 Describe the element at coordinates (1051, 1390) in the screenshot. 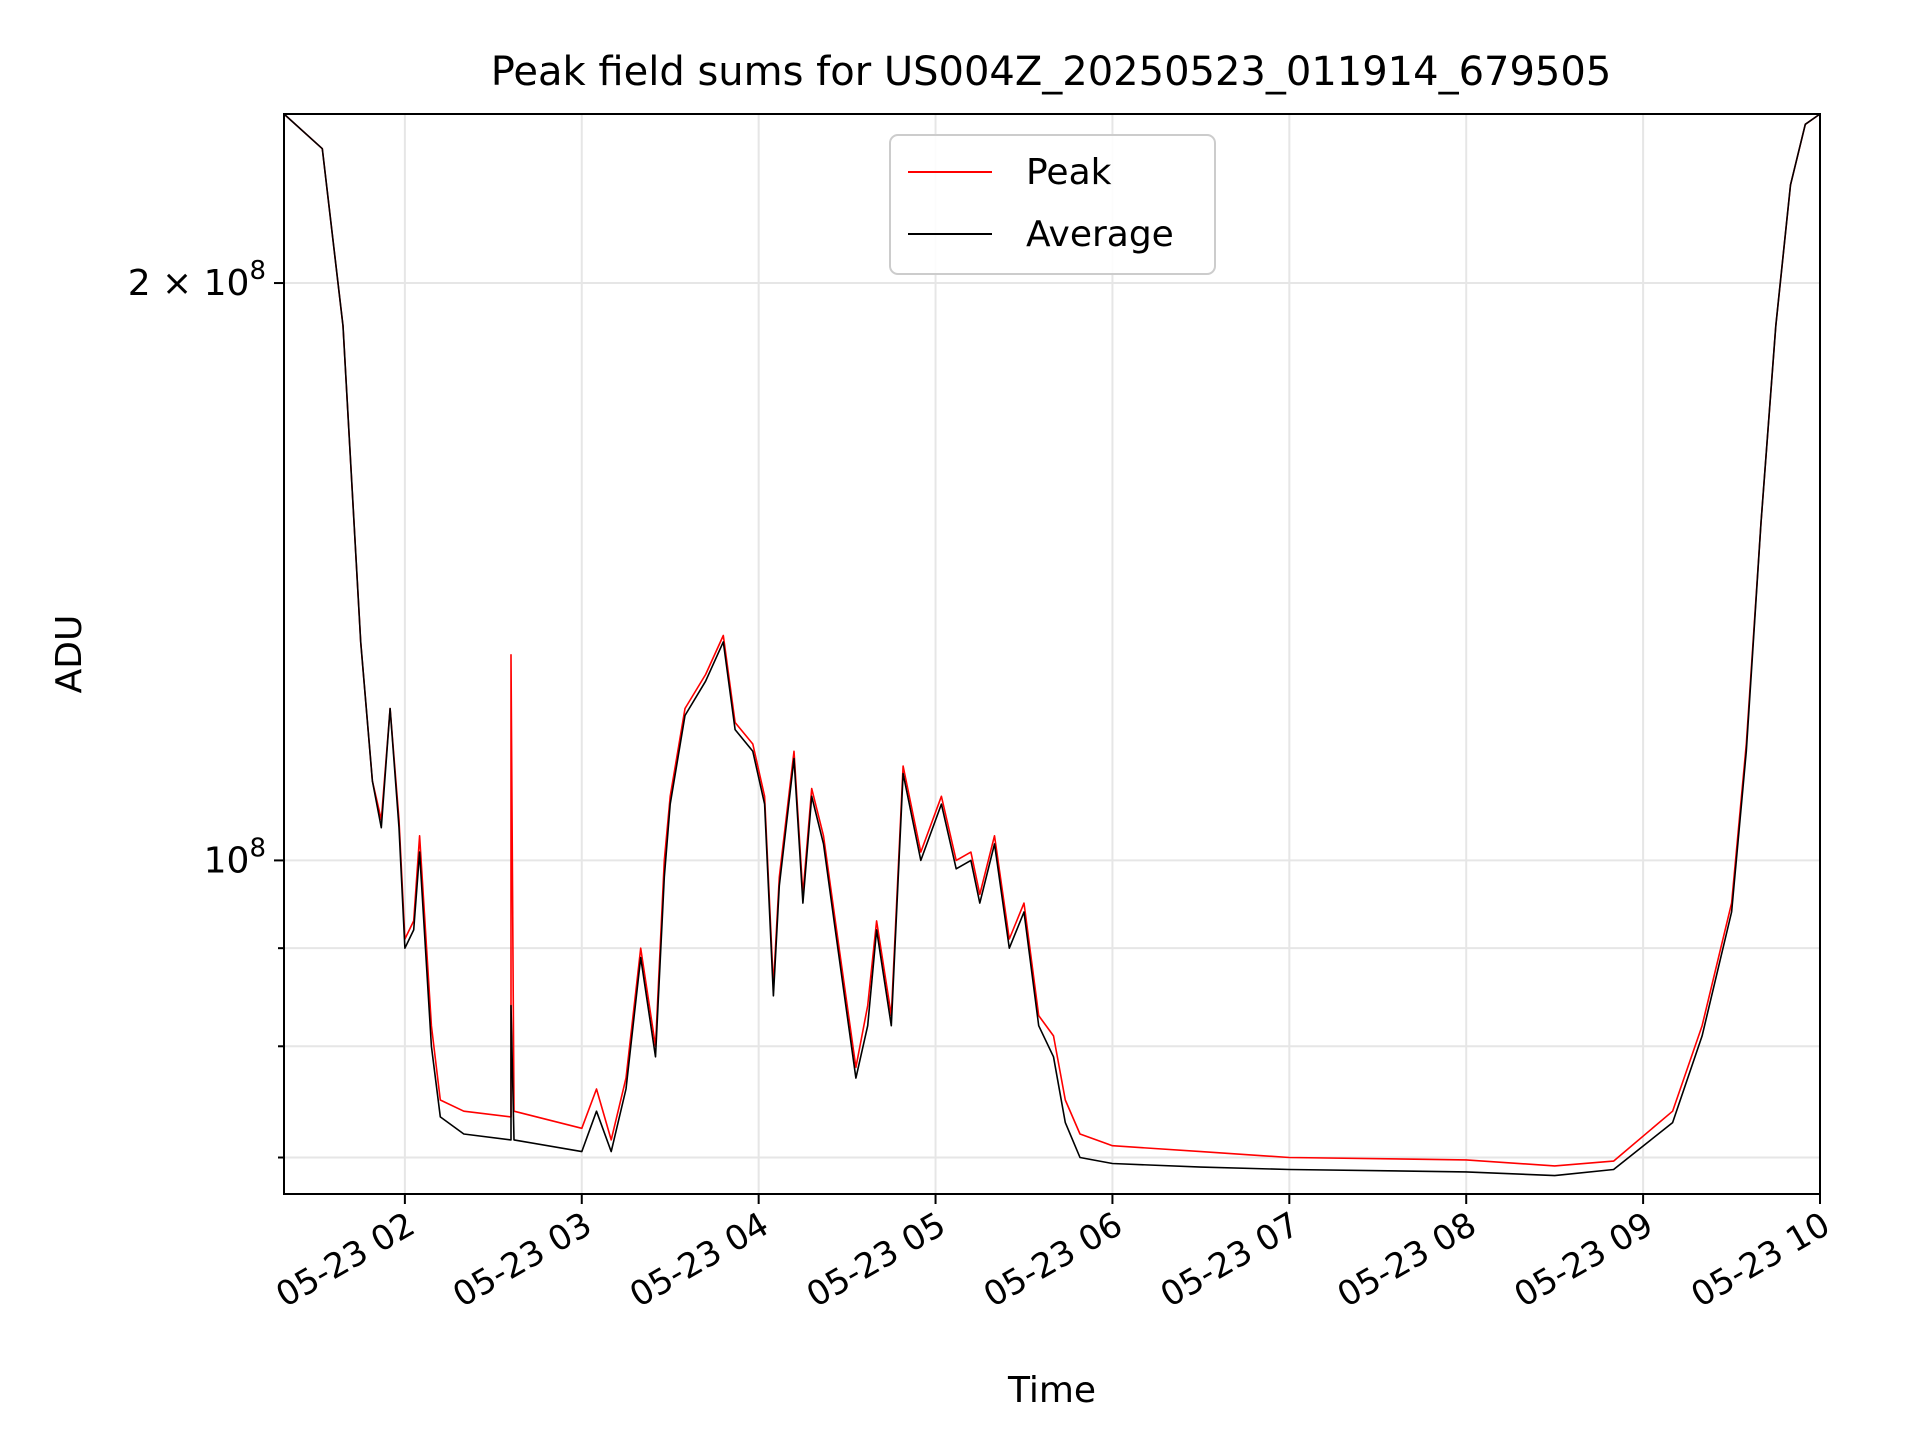

I see `x-axis-label: Time` at that location.